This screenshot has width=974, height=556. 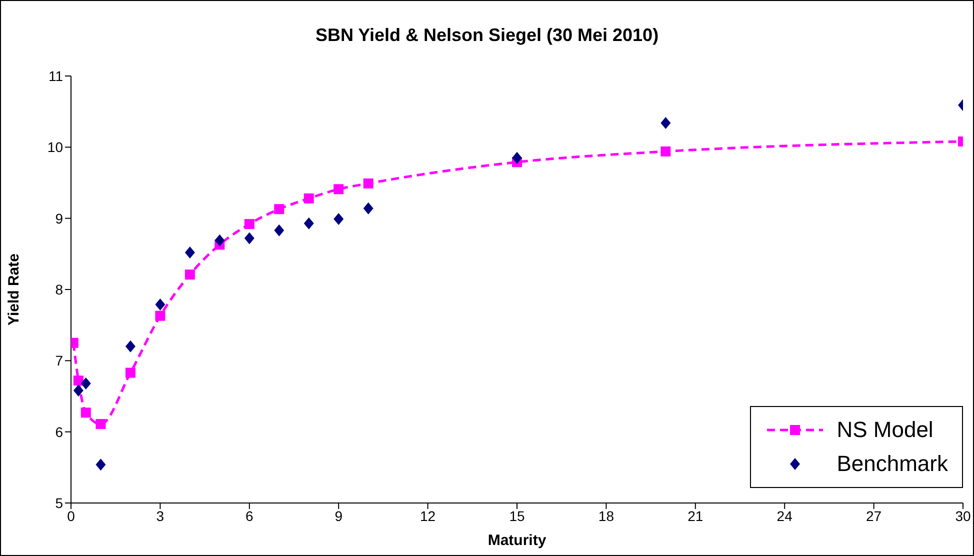 What do you see at coordinates (250, 516) in the screenshot?
I see `x-tick-label: 6` at bounding box center [250, 516].